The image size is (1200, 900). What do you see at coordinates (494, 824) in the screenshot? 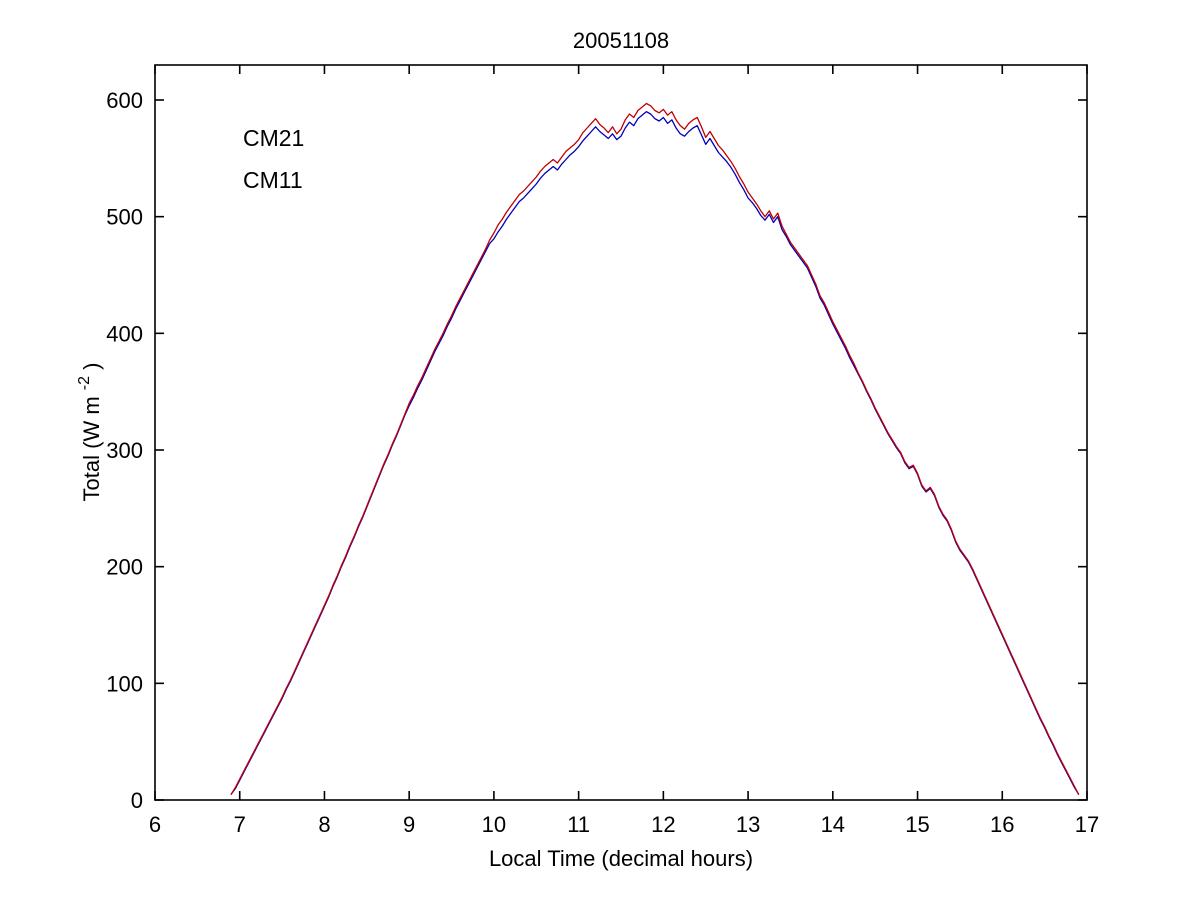
I see `x-tick-label: 10` at bounding box center [494, 824].